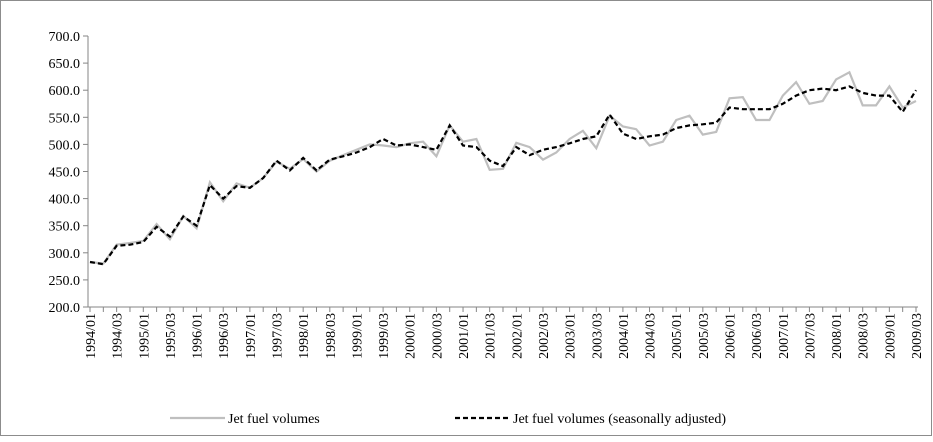 Image resolution: width=933 pixels, height=442 pixels. I want to click on y-tick-label: 650.0, so click(65, 64).